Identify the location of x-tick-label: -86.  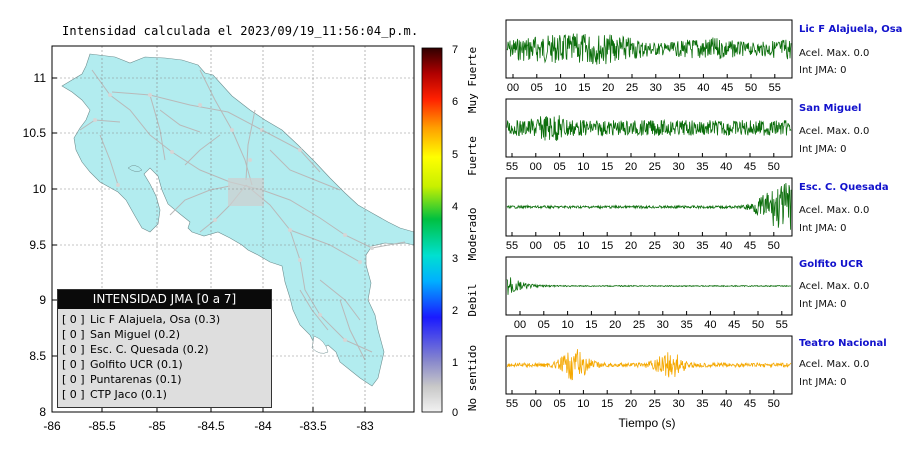
(52, 426).